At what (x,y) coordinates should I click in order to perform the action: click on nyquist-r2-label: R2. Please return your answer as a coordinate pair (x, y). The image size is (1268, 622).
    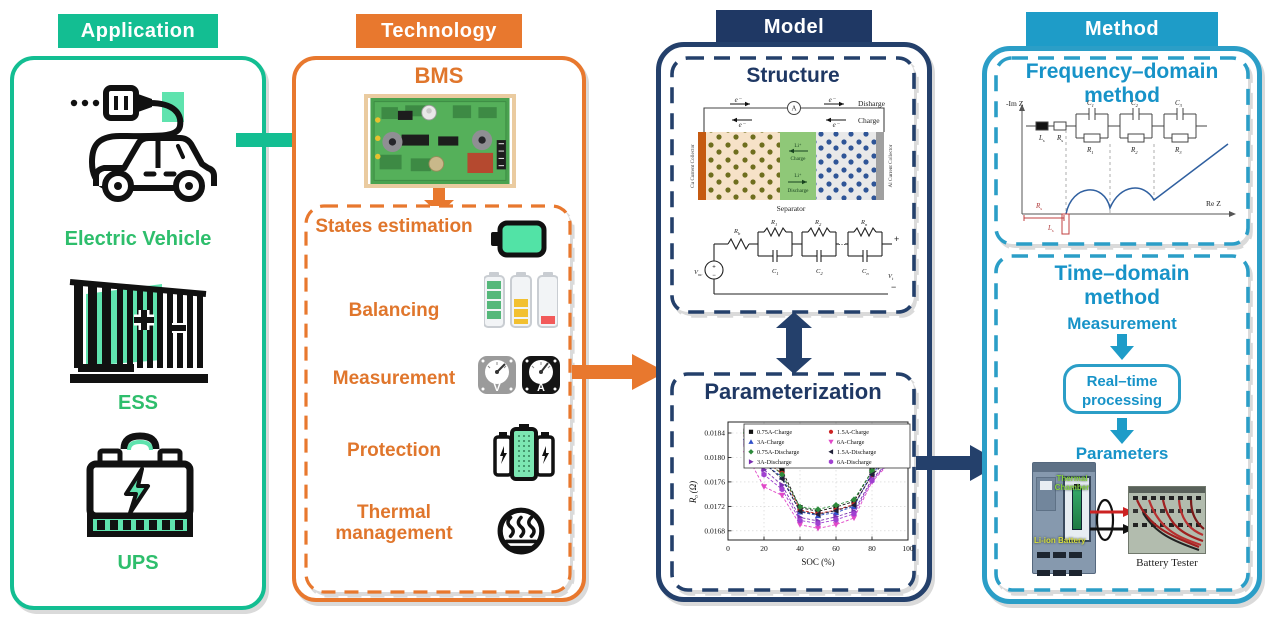
    Looking at the image, I should click on (1134, 150).